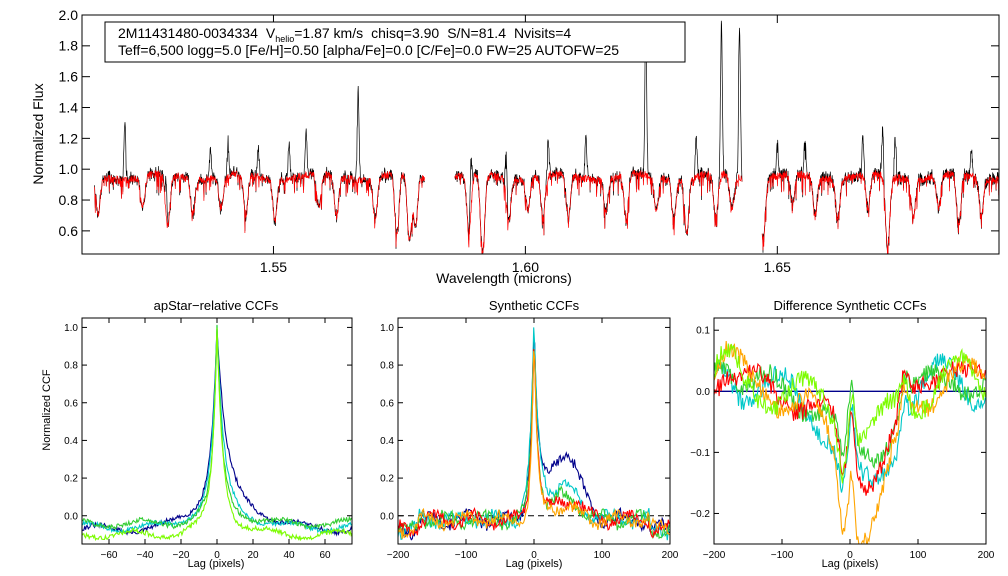 Image resolution: width=1008 pixels, height=576 pixels. I want to click on apstar-ccf-xlabel: Lag (pixels), so click(216, 564).